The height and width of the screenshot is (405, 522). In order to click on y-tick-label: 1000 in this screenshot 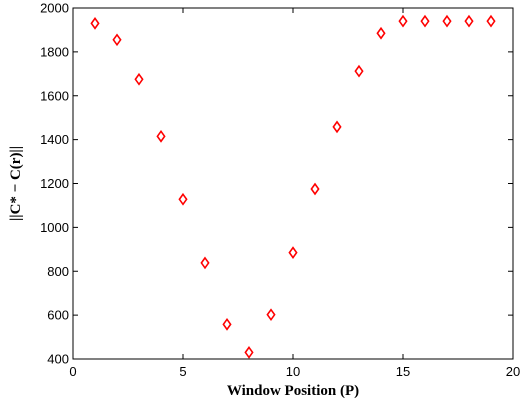, I will do `click(54, 227)`.